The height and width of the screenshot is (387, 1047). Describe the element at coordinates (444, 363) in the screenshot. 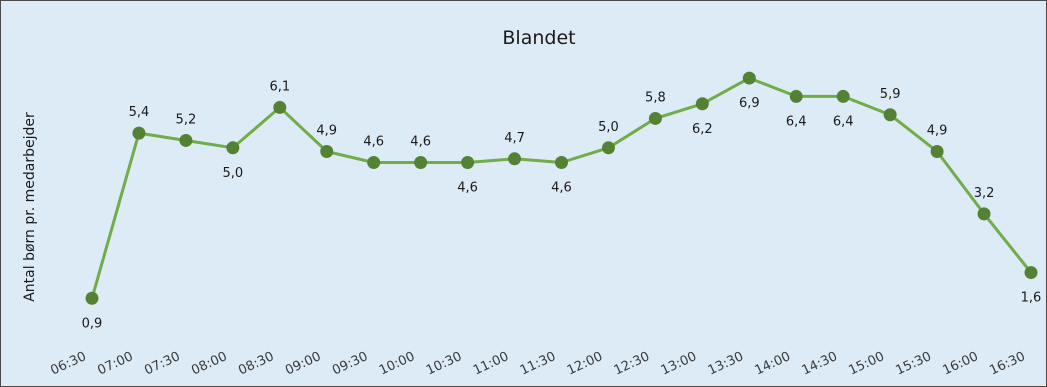

I see `x-tick-label: 10:30` at that location.